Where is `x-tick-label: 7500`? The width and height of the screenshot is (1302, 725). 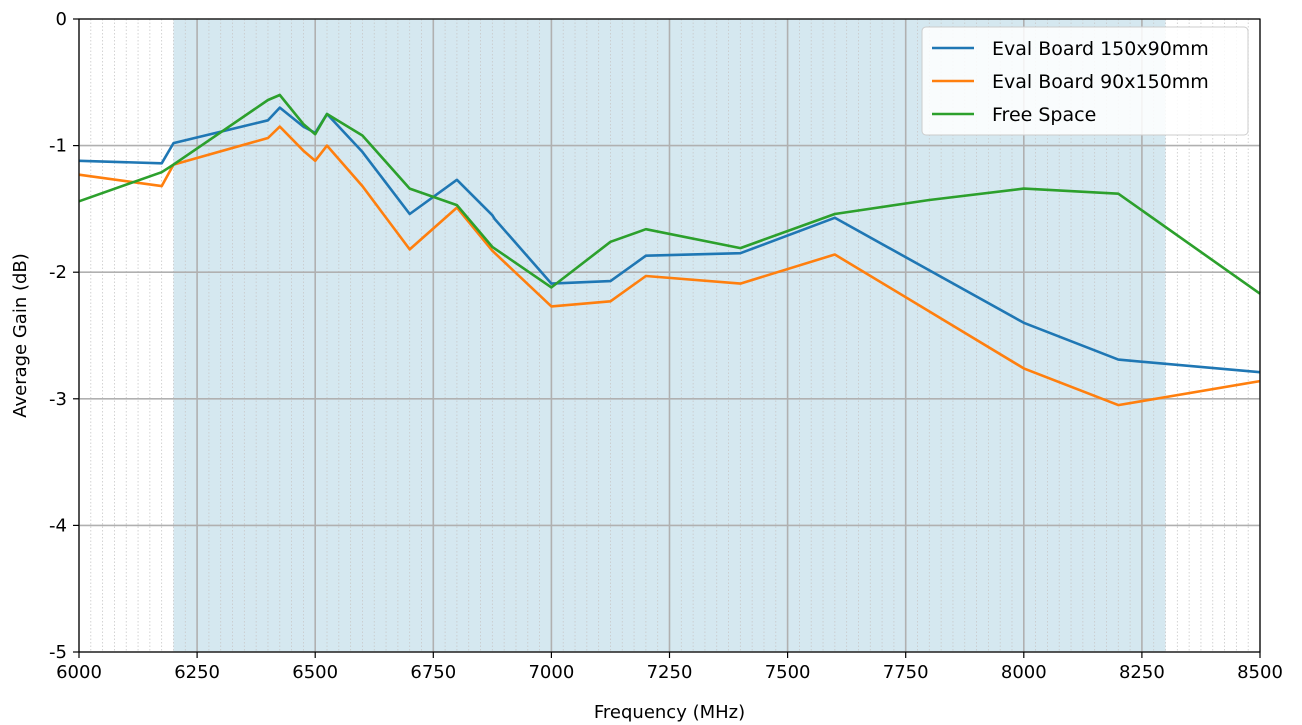 x-tick-label: 7500 is located at coordinates (788, 672).